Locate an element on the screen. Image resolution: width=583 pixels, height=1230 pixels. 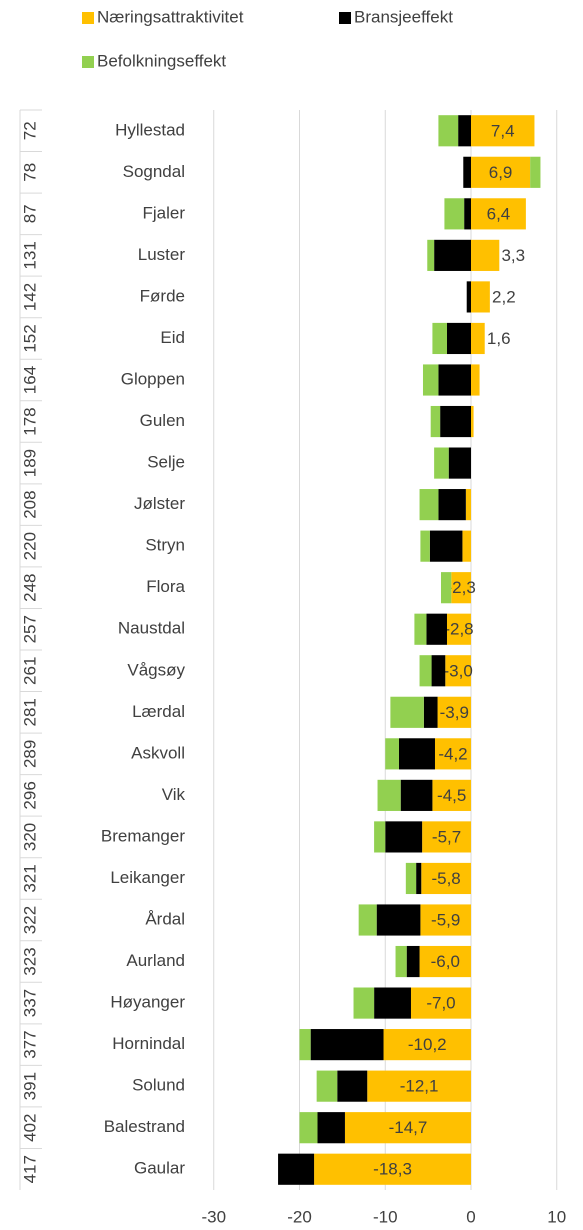
category-label: Førde is located at coordinates (162, 295).